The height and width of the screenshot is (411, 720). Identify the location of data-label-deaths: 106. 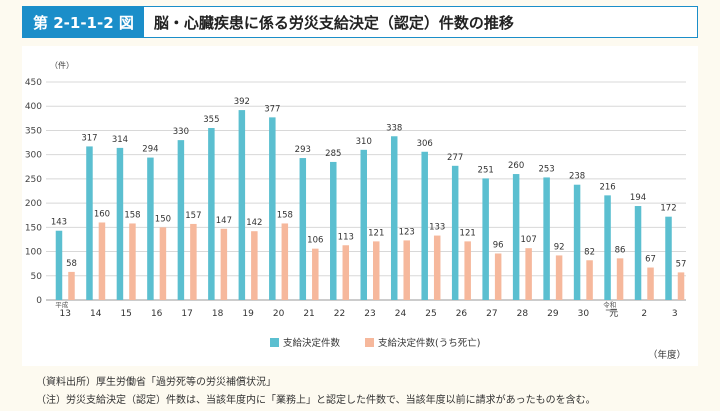
(315, 241).